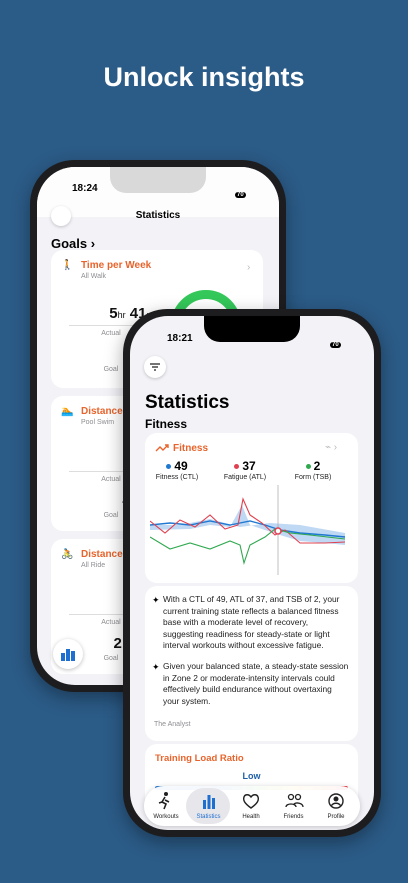 The image size is (408, 883). I want to click on section-label: Goals, so click(69, 243).